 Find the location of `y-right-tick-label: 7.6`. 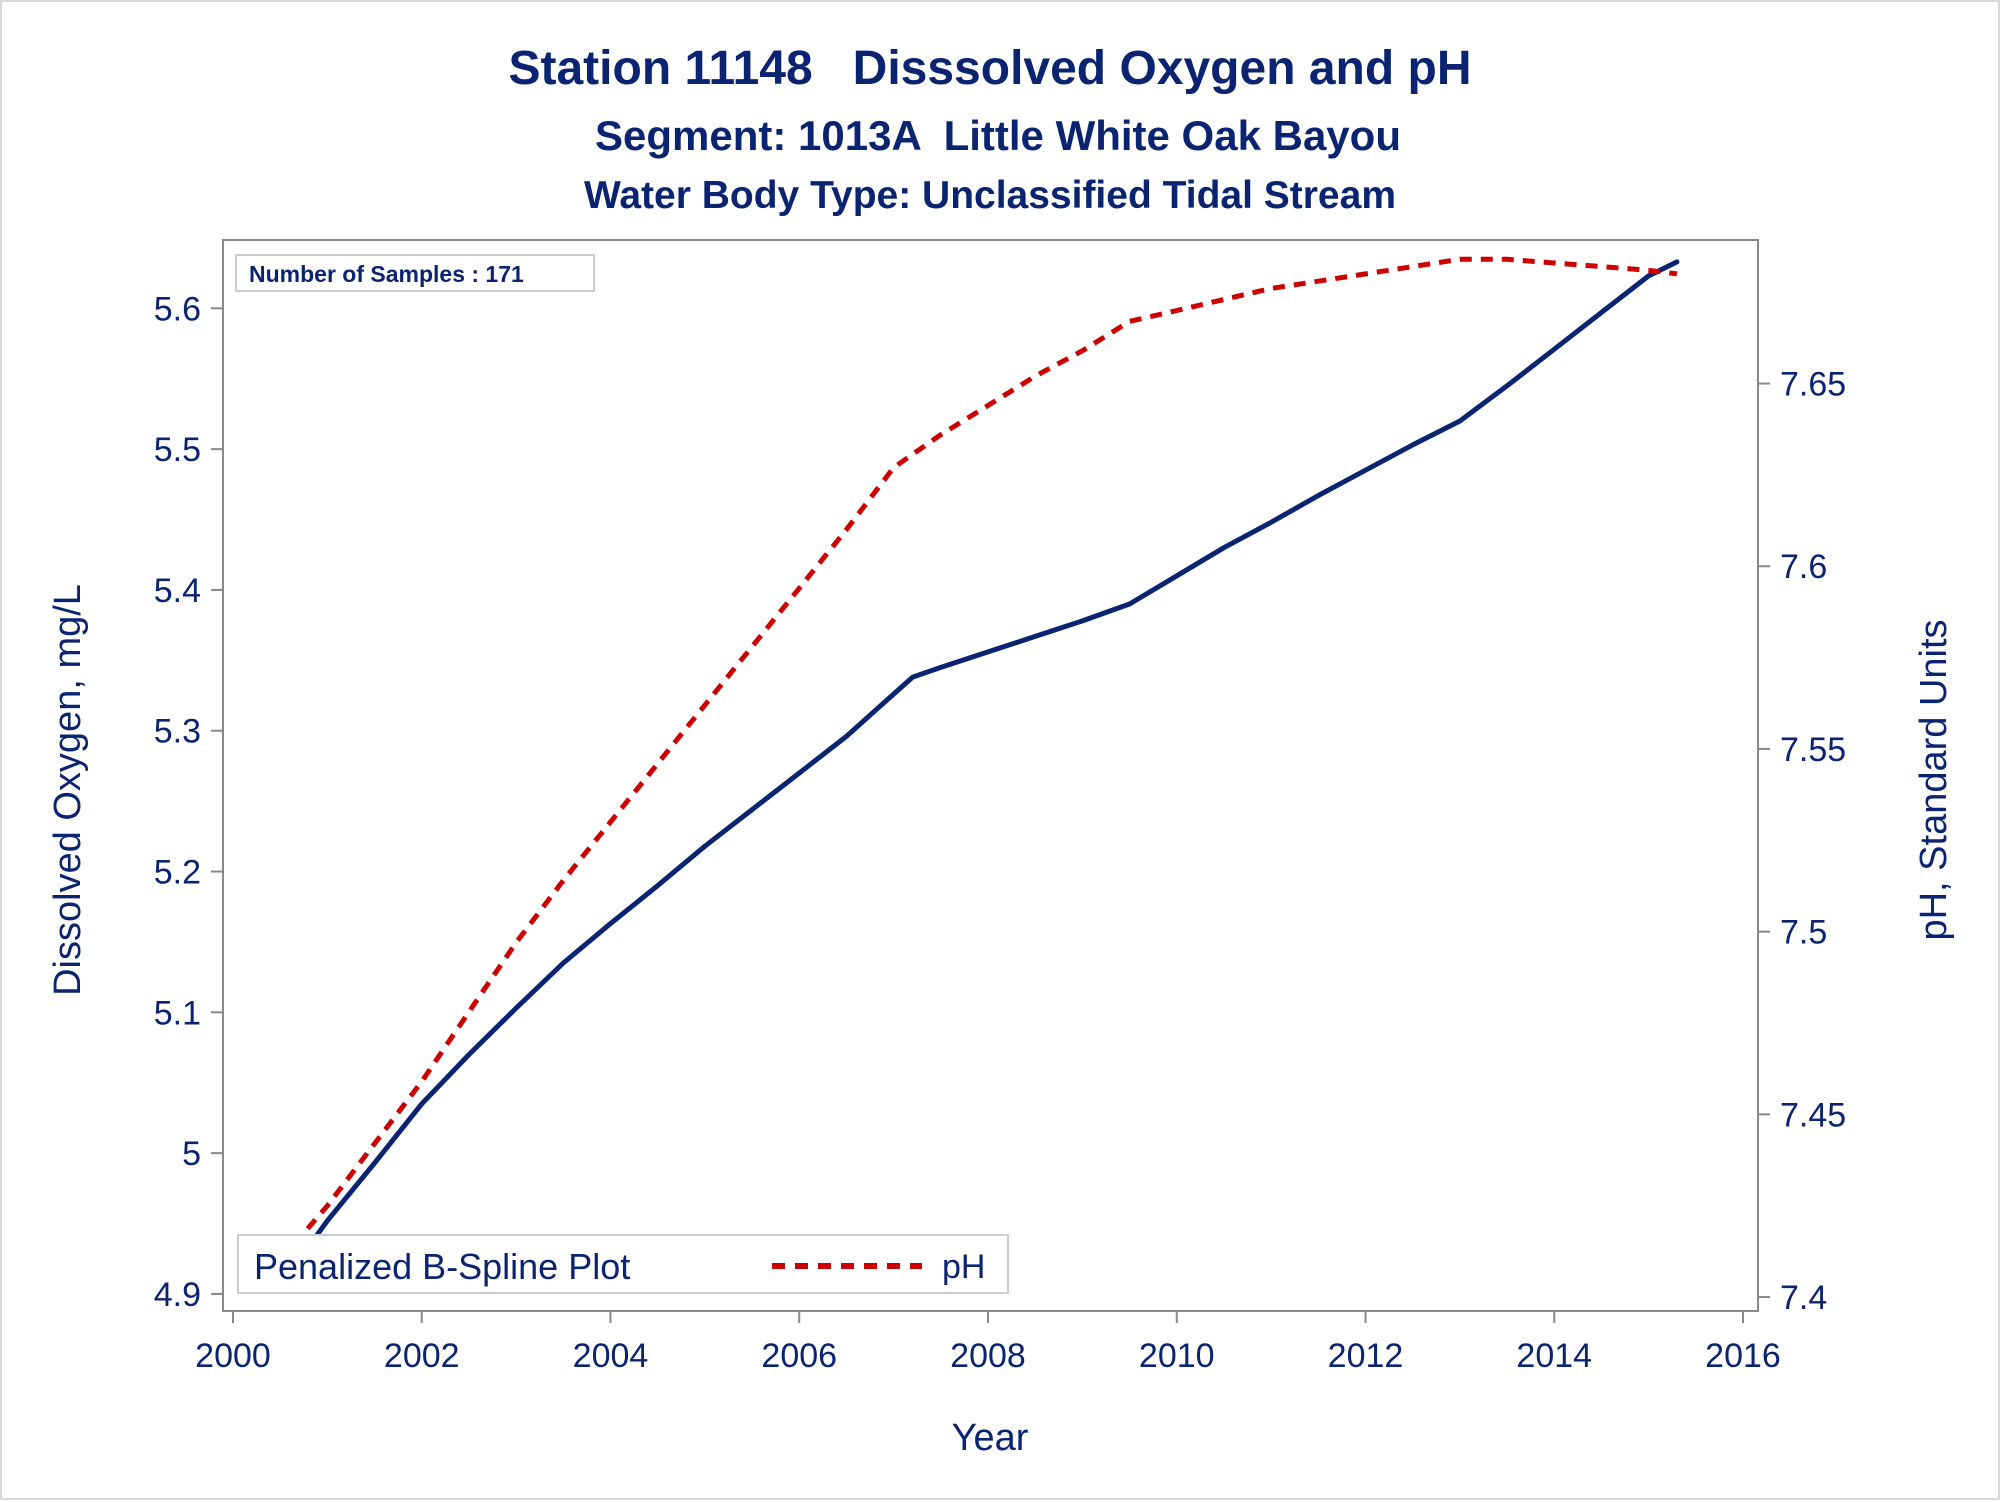

y-right-tick-label: 7.6 is located at coordinates (1803, 567).